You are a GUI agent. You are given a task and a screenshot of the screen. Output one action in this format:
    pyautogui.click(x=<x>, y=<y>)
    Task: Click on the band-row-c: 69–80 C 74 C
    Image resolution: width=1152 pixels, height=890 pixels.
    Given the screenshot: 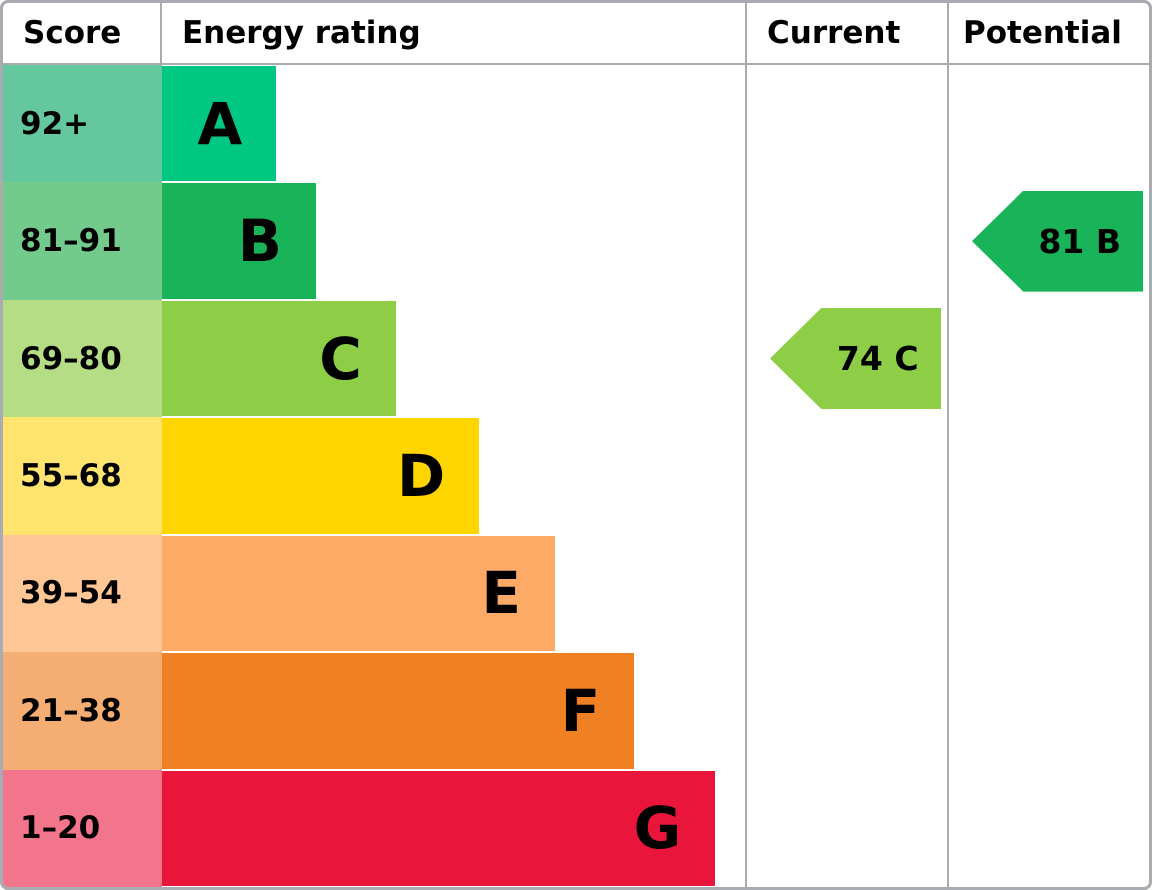 What is the action you would take?
    pyautogui.click(x=576, y=358)
    